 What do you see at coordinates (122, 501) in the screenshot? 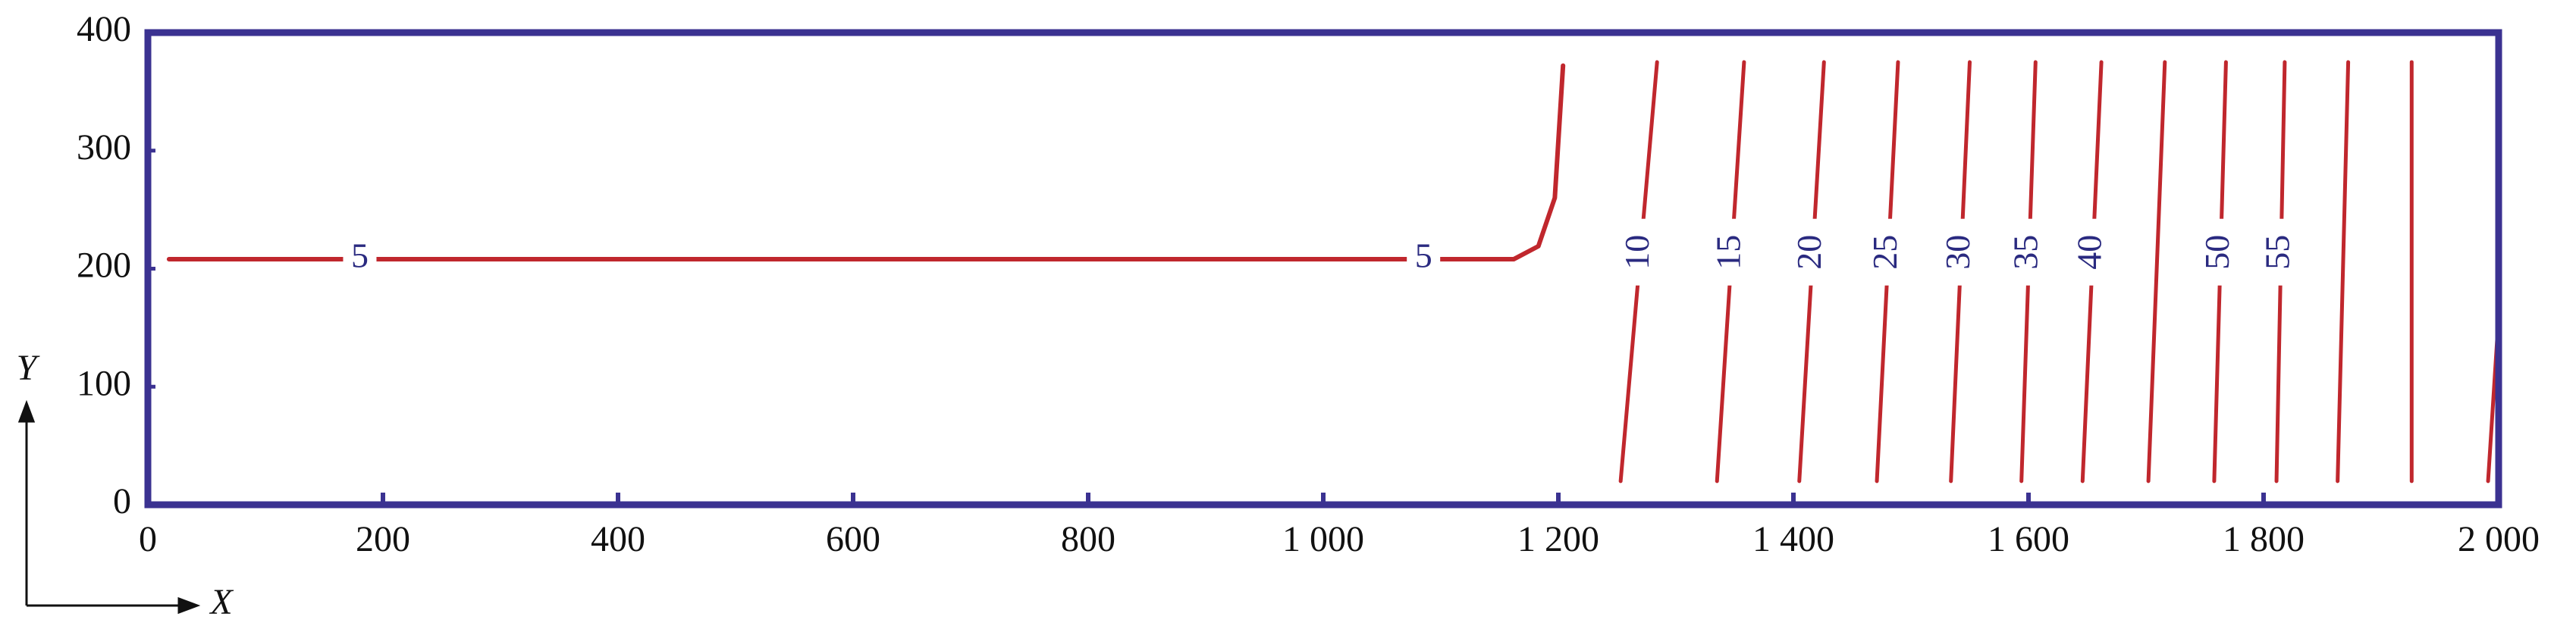
I see `y-tick-label: 0` at bounding box center [122, 501].